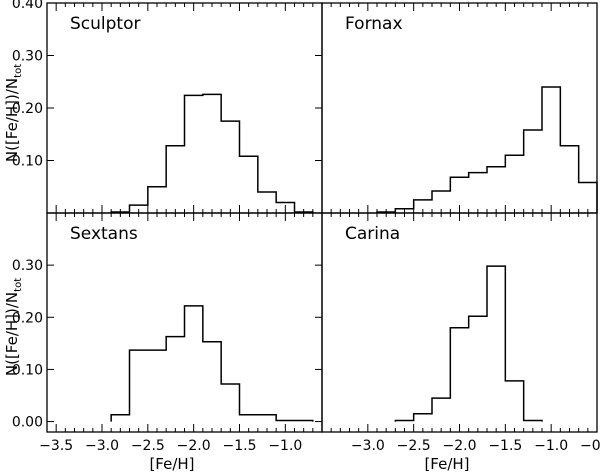 Image resolution: width=600 pixels, height=476 pixels. What do you see at coordinates (171, 464) in the screenshot?
I see `x-axis-title-left: [Fe/H]` at bounding box center [171, 464].